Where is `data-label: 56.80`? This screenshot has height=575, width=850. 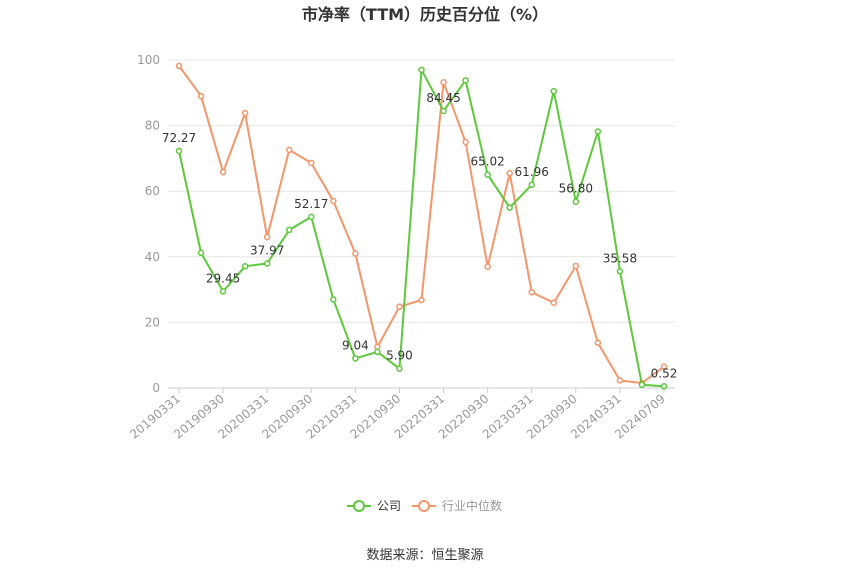
data-label: 56.80 is located at coordinates (576, 189).